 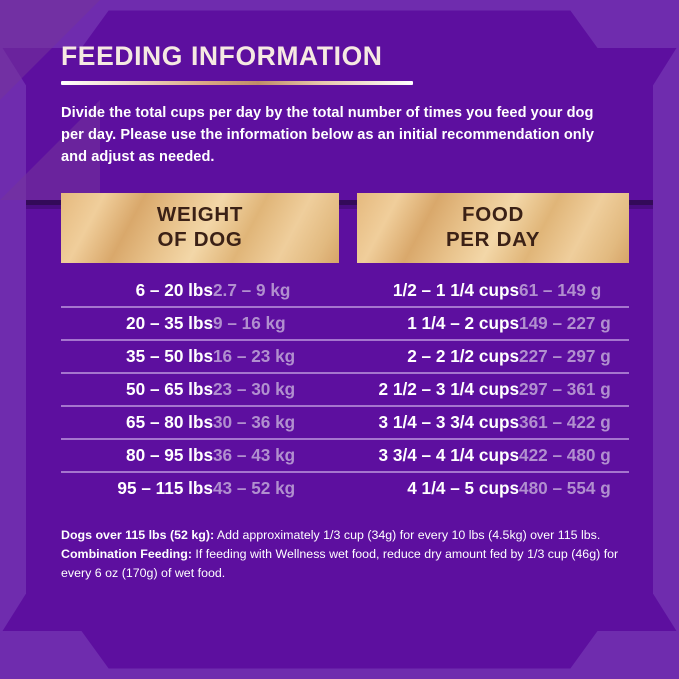 What do you see at coordinates (449, 388) in the screenshot?
I see `cell-food-cups: 2 1/2 – 3 1/4 cups` at bounding box center [449, 388].